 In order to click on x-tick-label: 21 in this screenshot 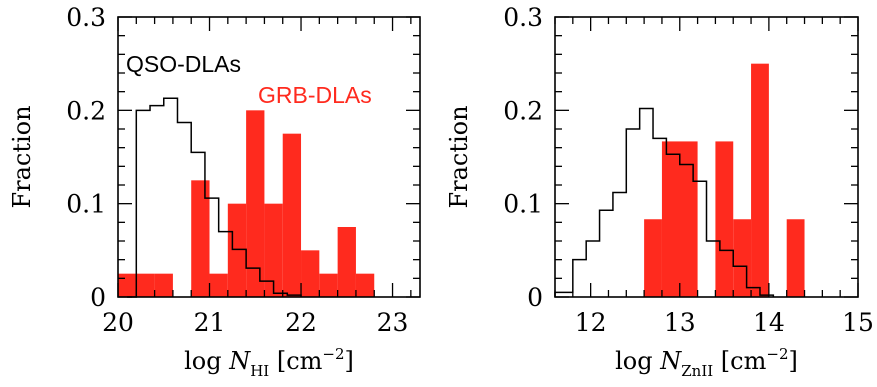, I will do `click(210, 322)`.